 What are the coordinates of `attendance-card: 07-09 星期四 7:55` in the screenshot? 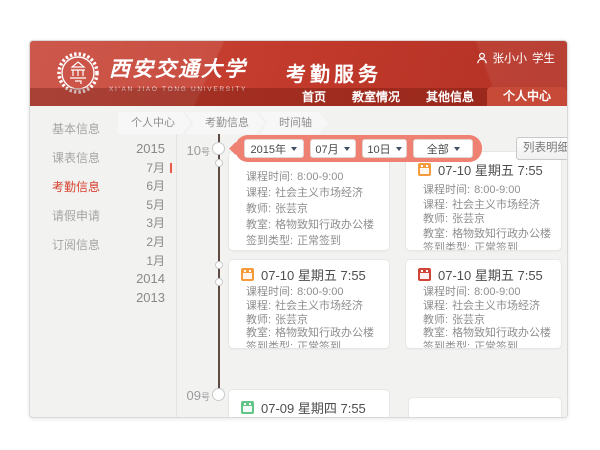 It's located at (309, 403).